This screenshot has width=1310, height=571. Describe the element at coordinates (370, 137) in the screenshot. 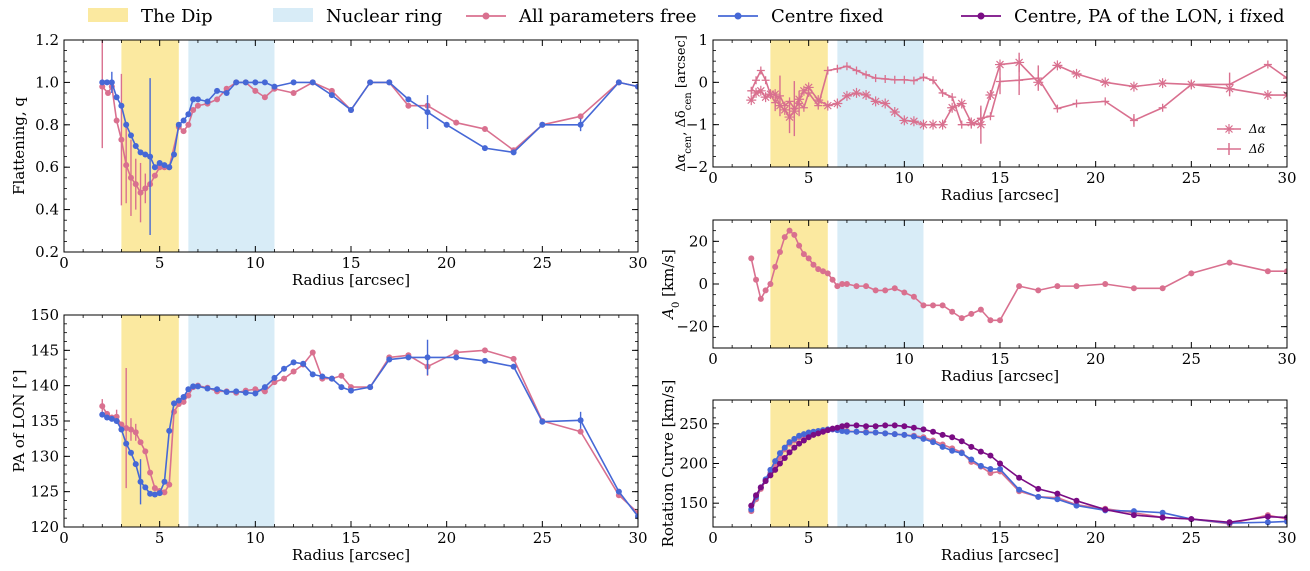

I see `series-line` at that location.